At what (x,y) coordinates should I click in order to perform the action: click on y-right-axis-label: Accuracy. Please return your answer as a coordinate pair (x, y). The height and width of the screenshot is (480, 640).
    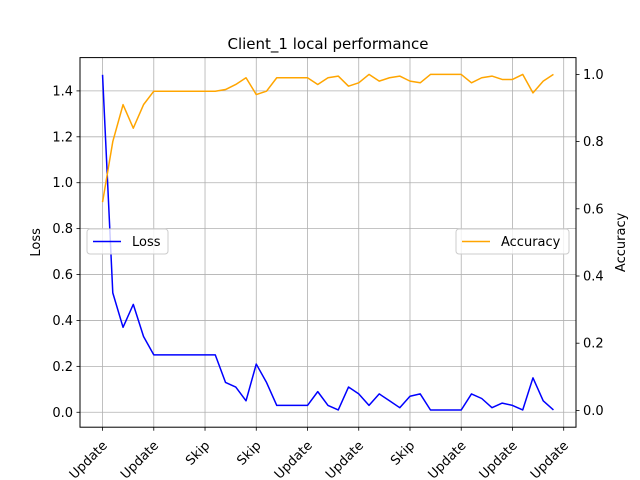
    Looking at the image, I should click on (621, 242).